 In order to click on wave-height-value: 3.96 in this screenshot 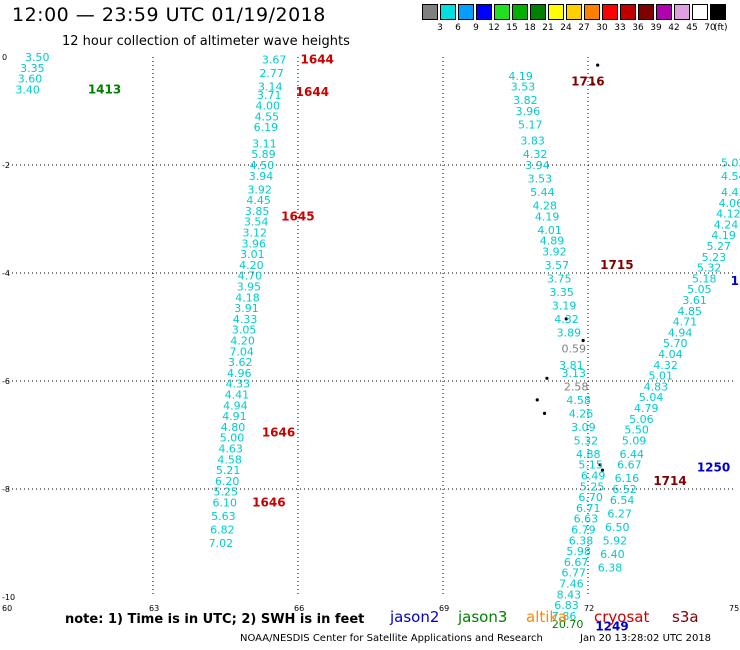, I will do `click(254, 243)`.